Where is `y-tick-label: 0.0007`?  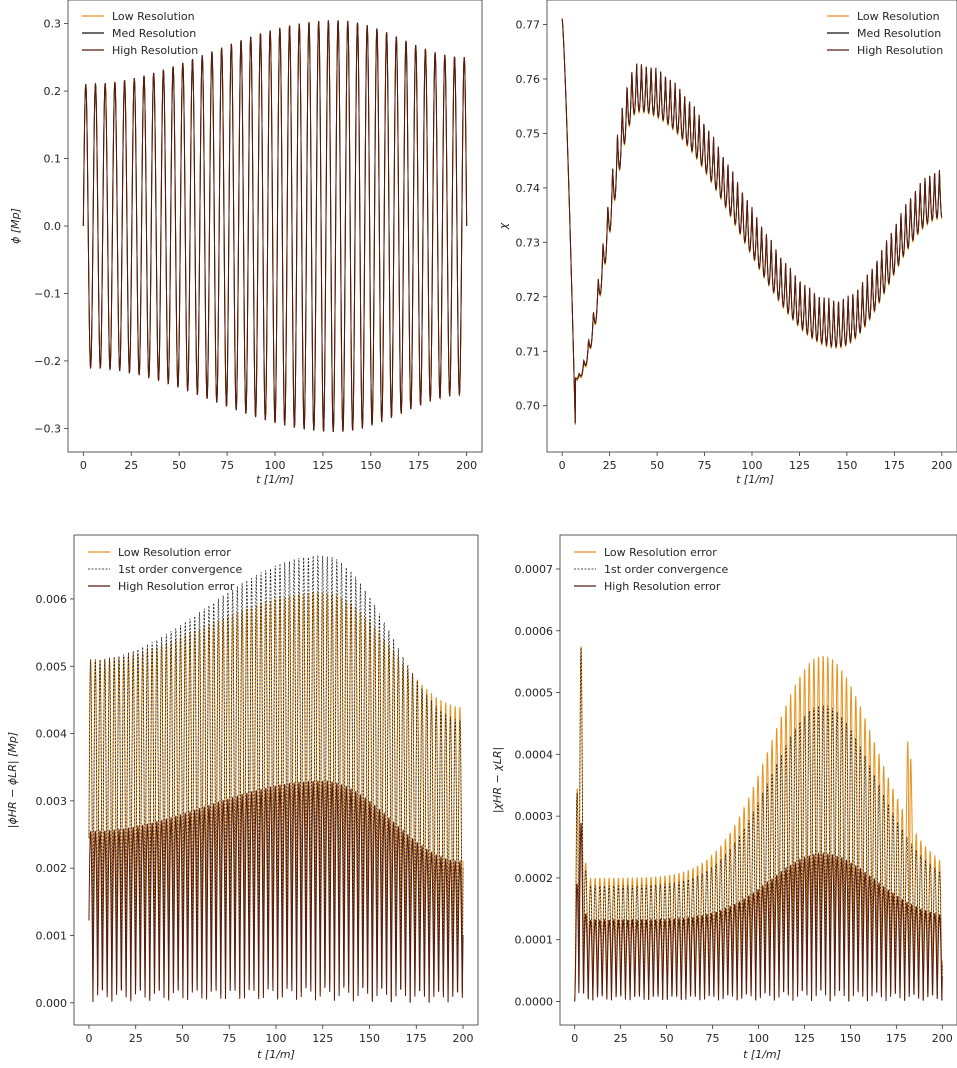 y-tick-label: 0.0007 is located at coordinates (534, 569).